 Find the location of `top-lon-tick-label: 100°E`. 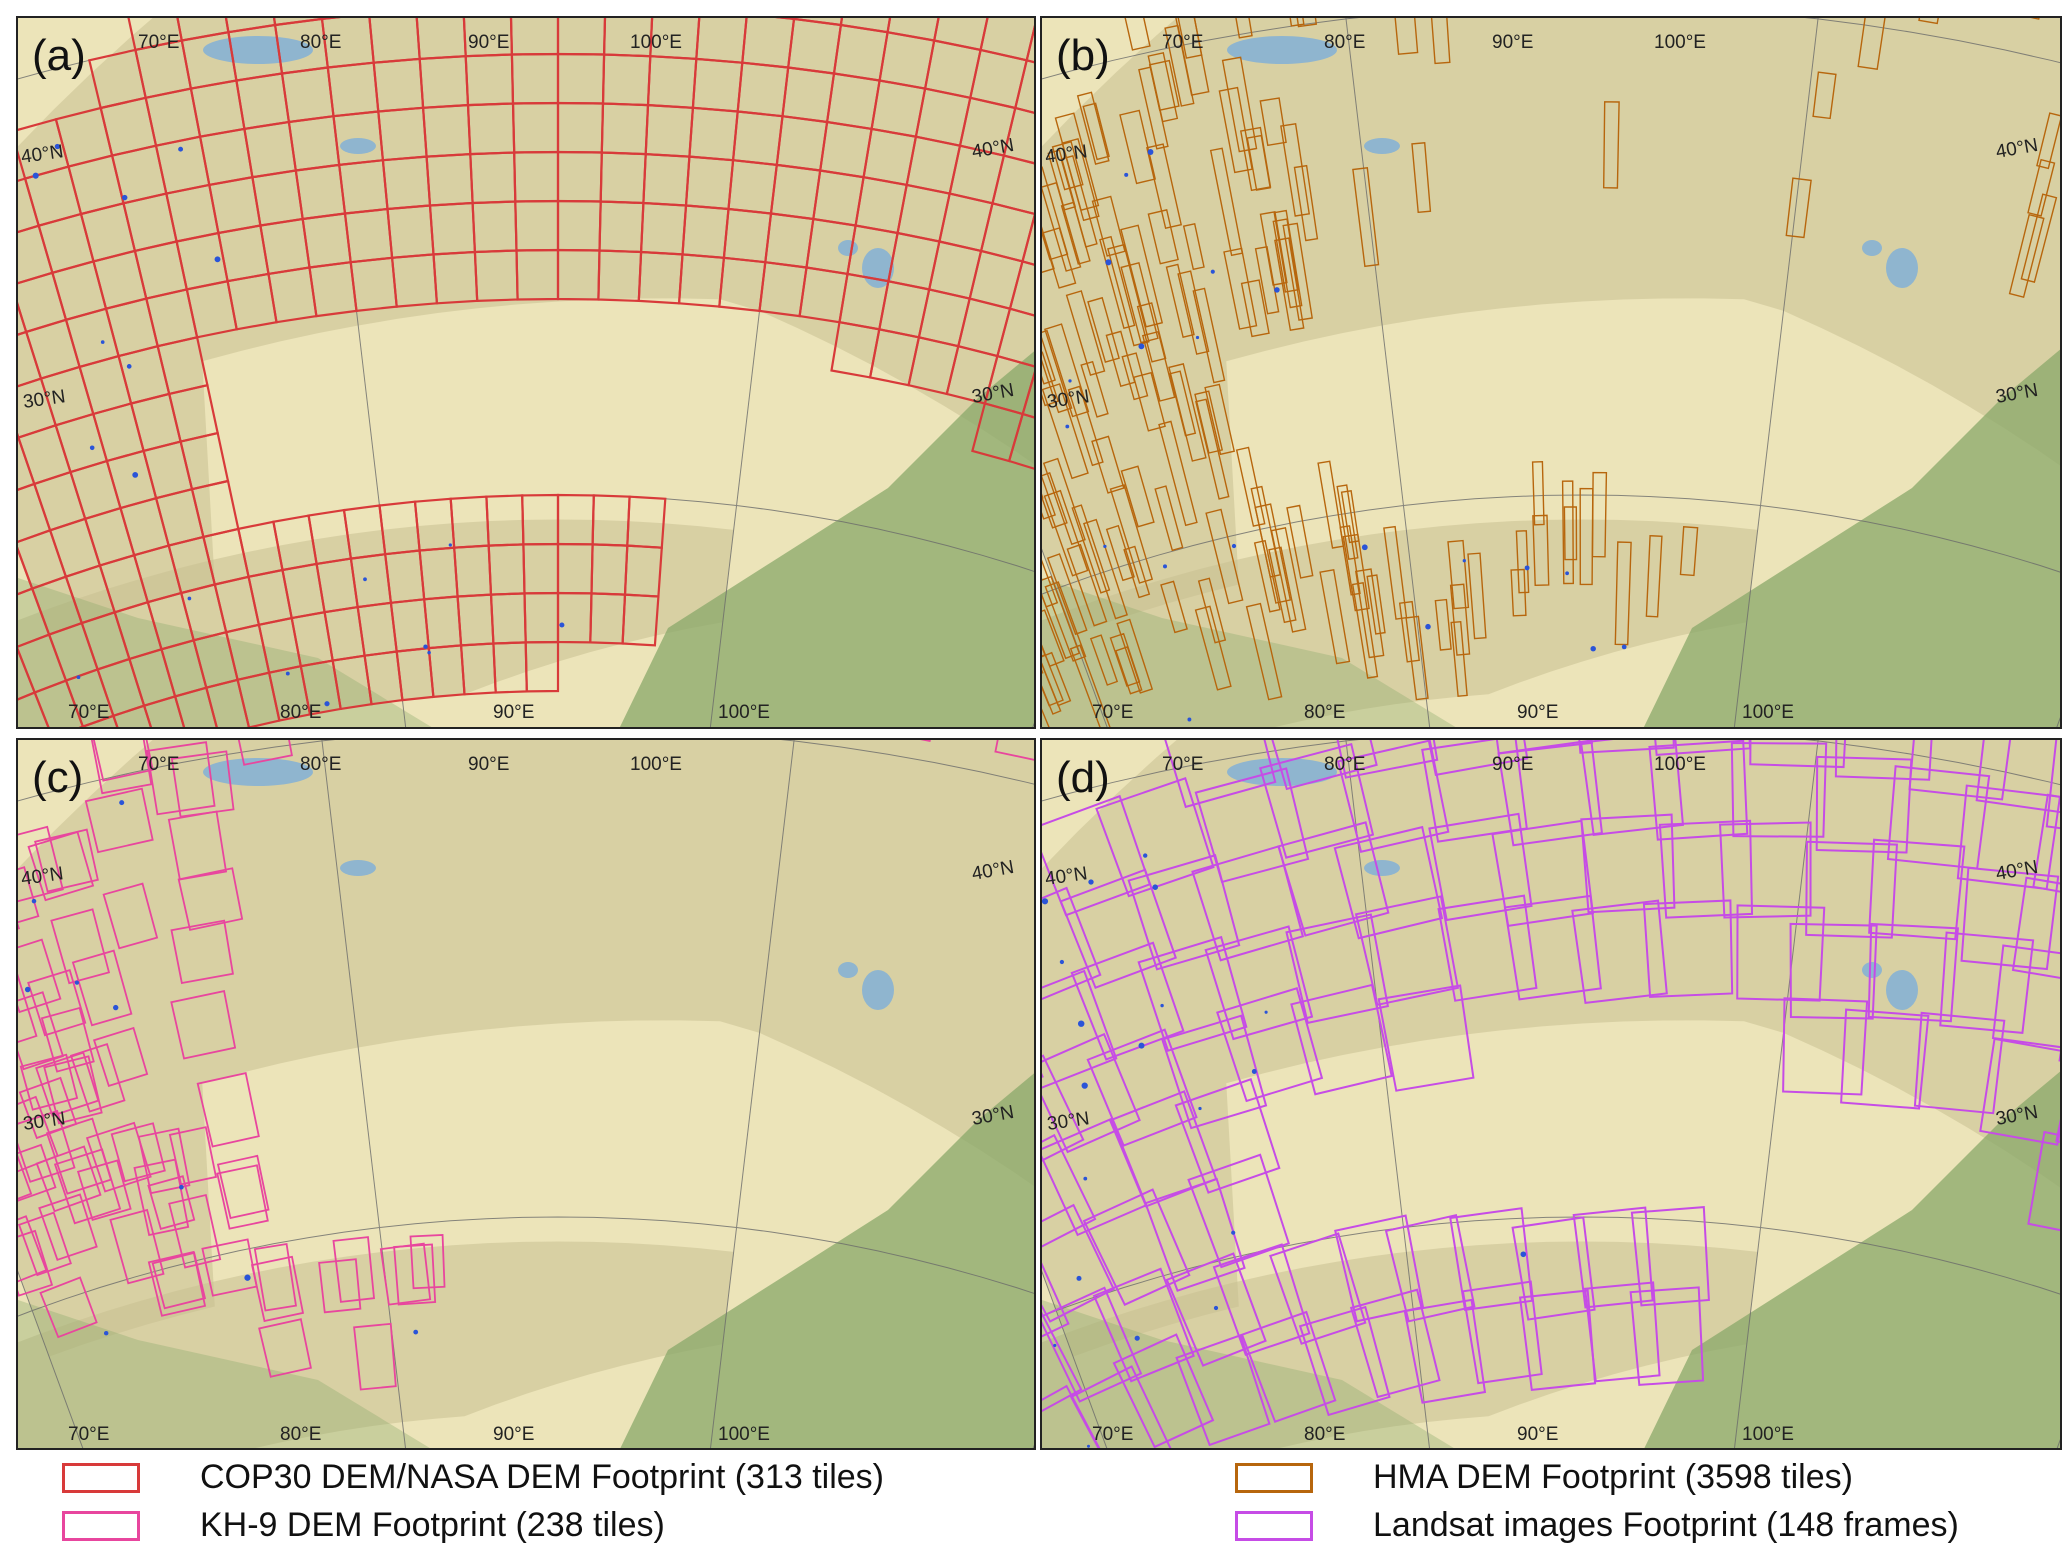

top-lon-tick-label: 100°E is located at coordinates (1680, 42).